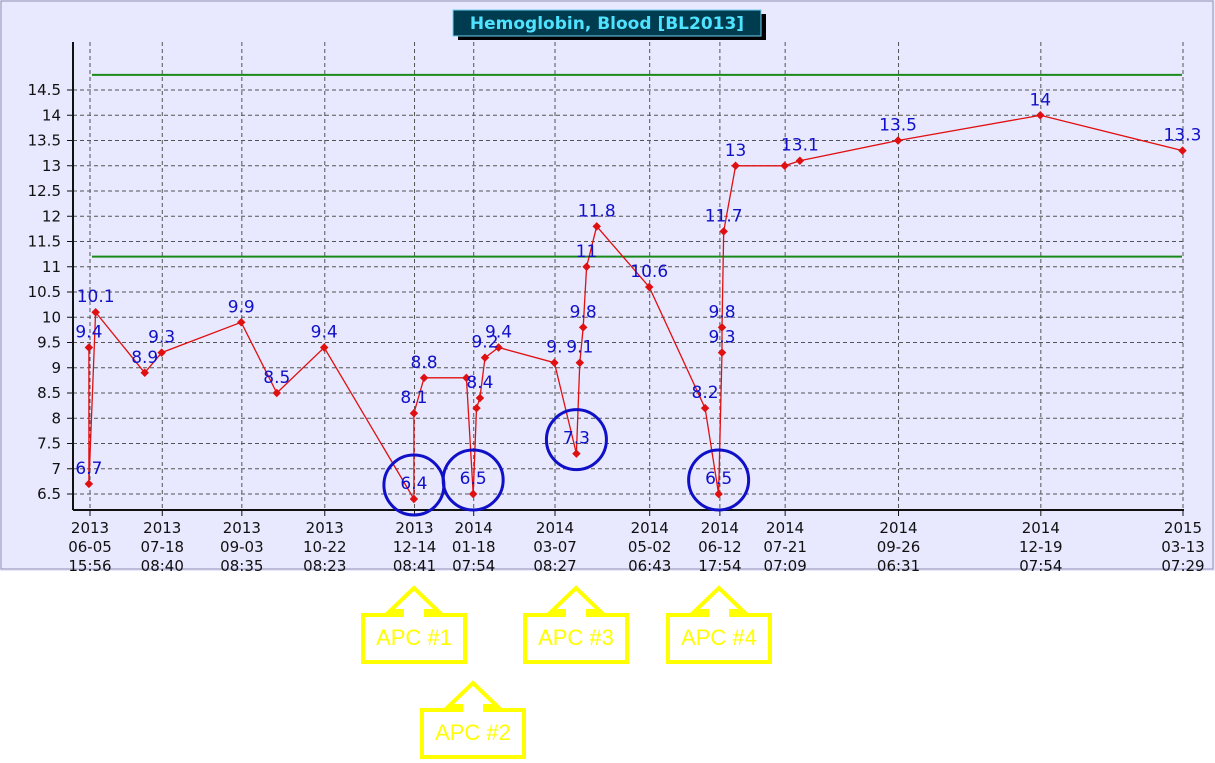 This screenshot has width=1215, height=763. Describe the element at coordinates (44, 191) in the screenshot. I see `y-tick-label: 12.5` at that location.